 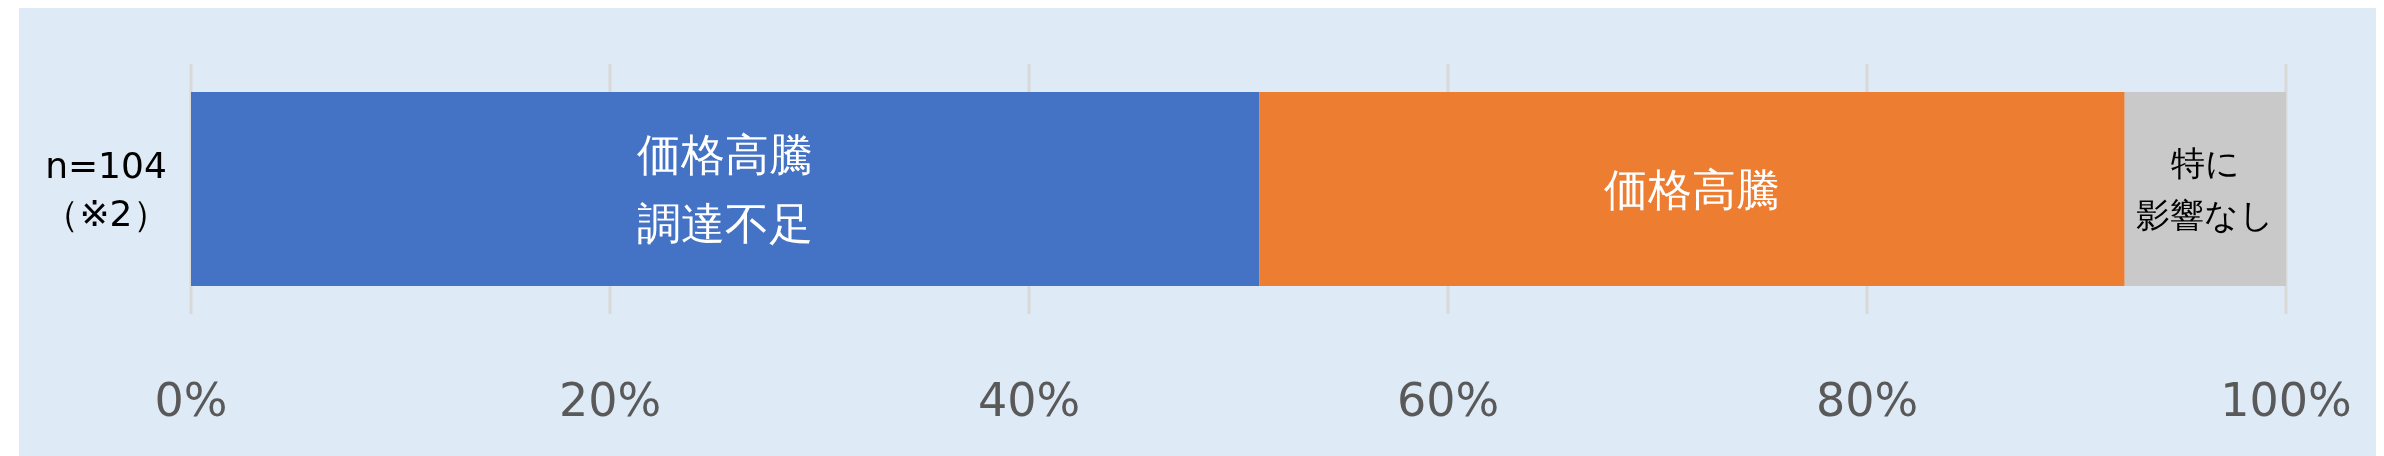 I want to click on bar, so click(x=2205, y=189).